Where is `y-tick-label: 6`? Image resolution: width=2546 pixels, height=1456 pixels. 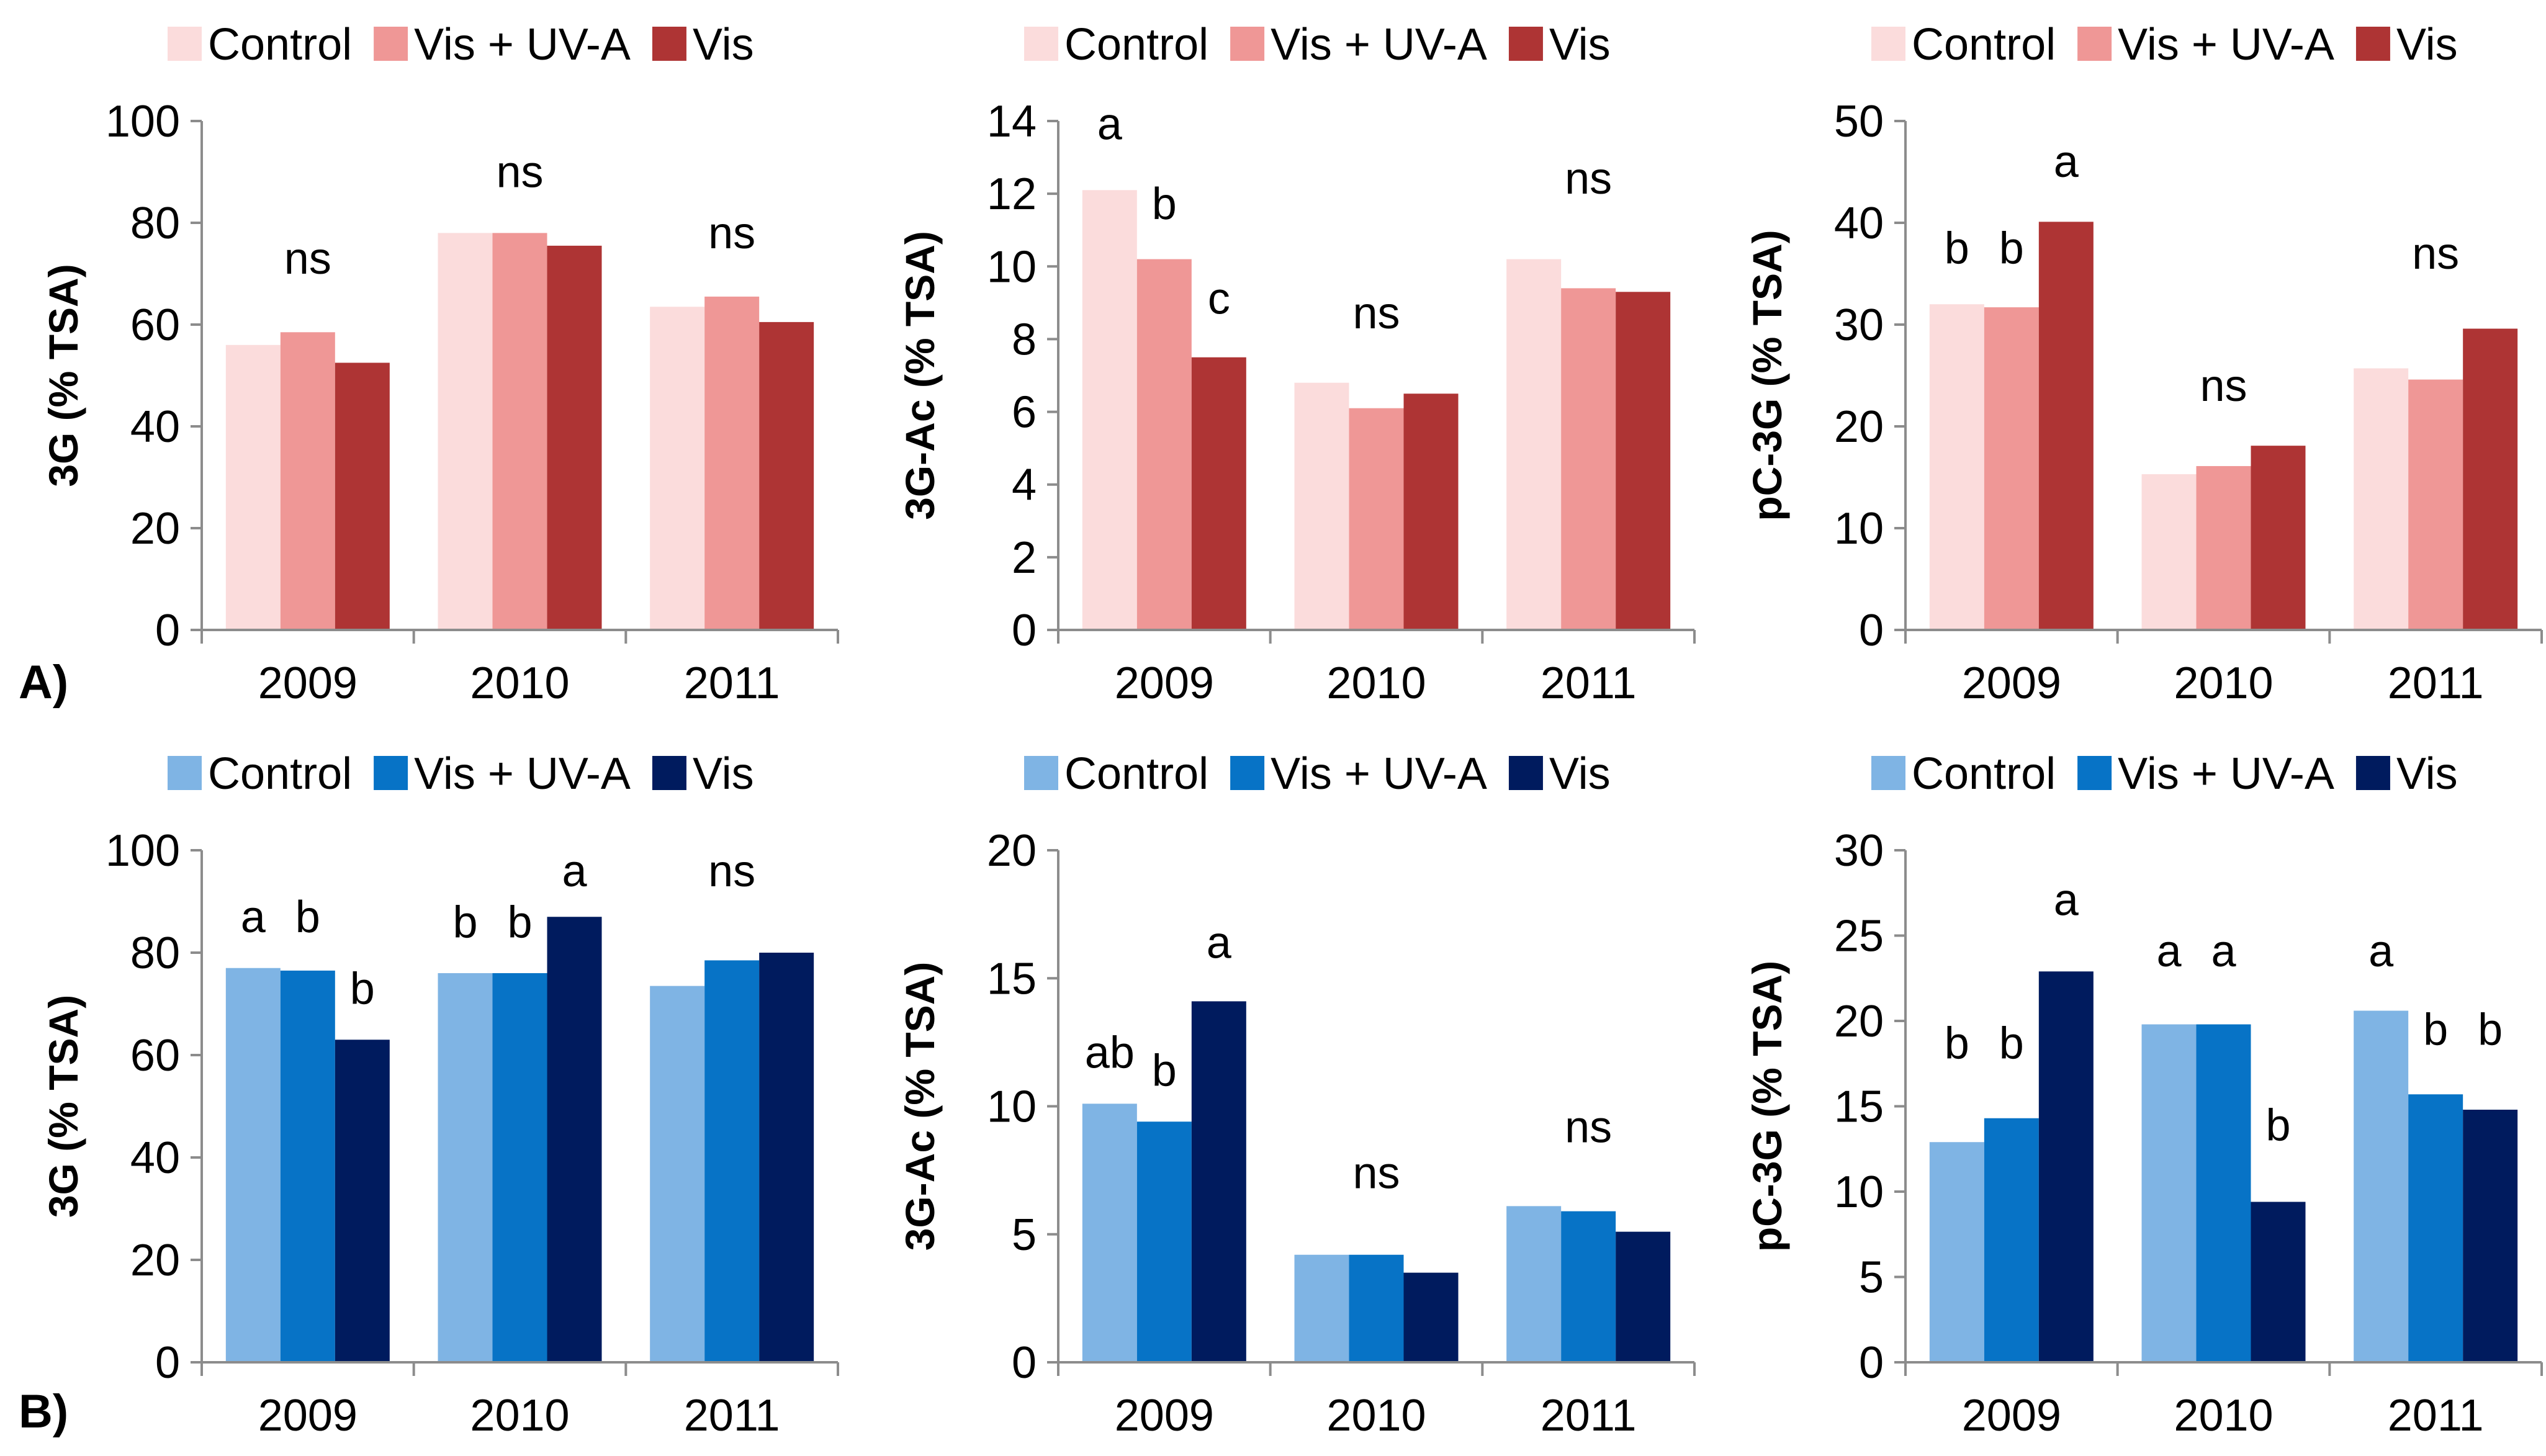
y-tick-label: 6 is located at coordinates (1024, 413).